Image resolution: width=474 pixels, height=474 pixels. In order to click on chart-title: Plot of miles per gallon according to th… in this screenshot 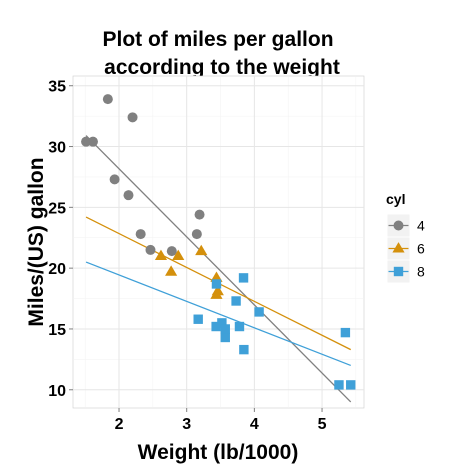, I will do `click(220, 53)`.